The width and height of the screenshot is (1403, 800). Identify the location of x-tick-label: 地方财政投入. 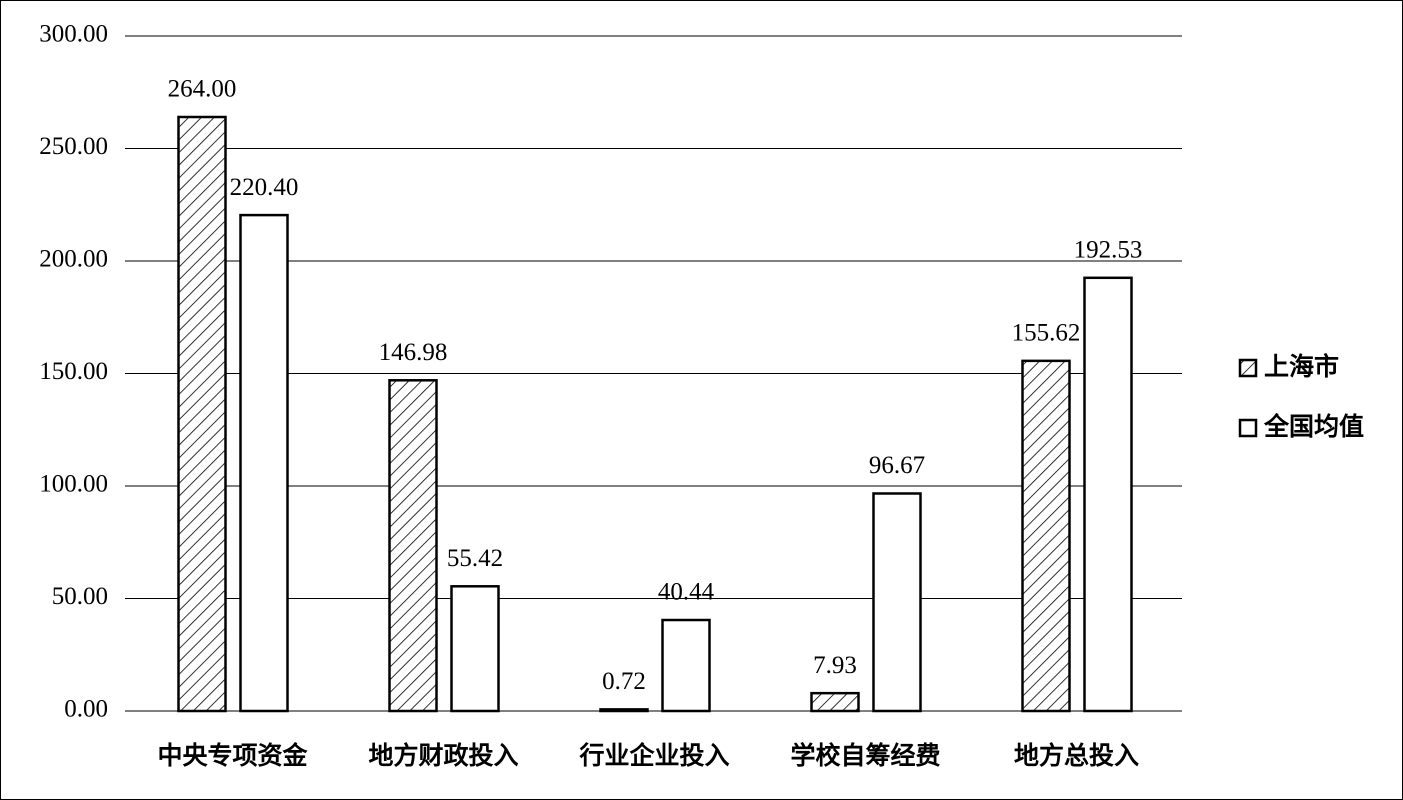
(443, 755).